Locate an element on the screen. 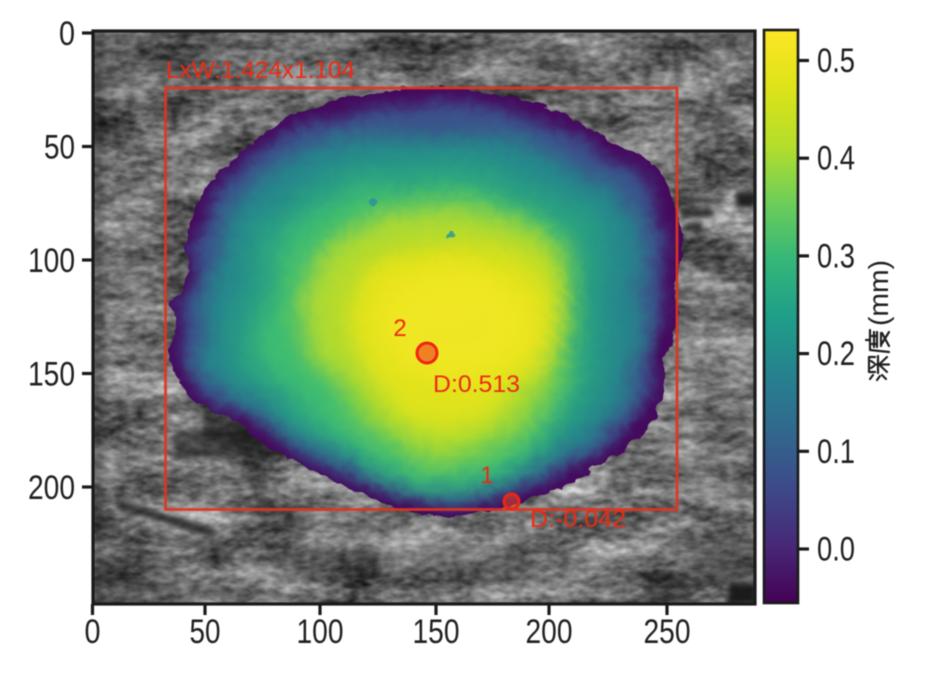 The image size is (932, 677). svg-text: LxW:1.424x1.104 is located at coordinates (260, 70).